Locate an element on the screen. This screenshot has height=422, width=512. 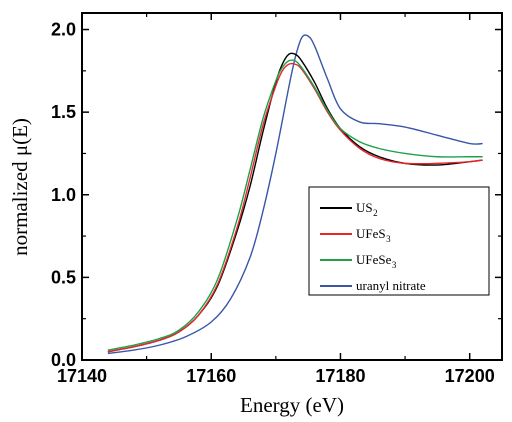
legend-box is located at coordinates (399, 241).